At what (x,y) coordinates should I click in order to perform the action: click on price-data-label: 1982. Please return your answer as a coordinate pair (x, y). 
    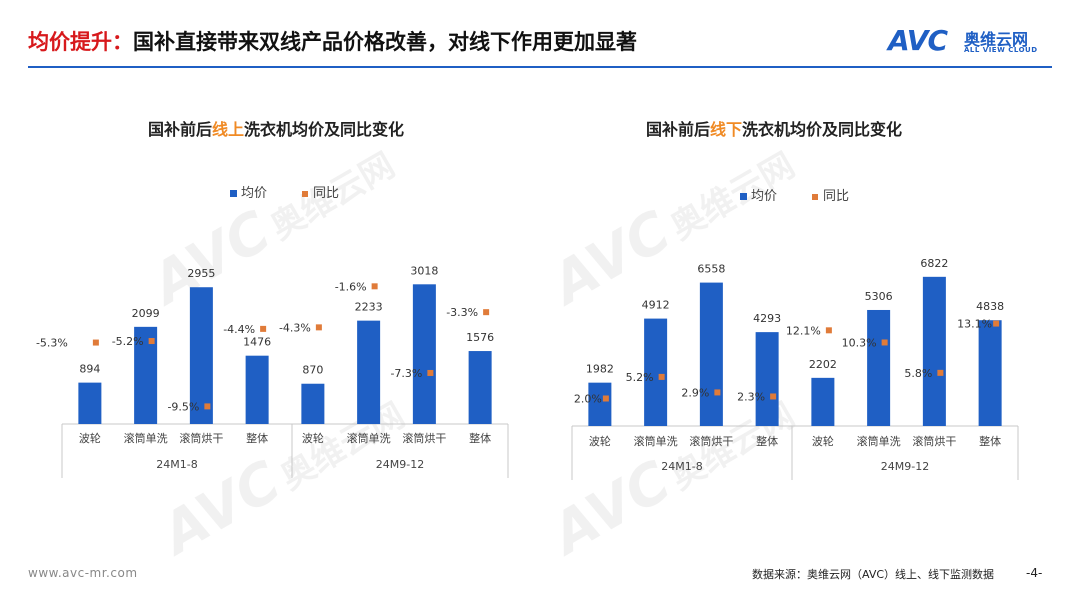
    Looking at the image, I should click on (600, 369).